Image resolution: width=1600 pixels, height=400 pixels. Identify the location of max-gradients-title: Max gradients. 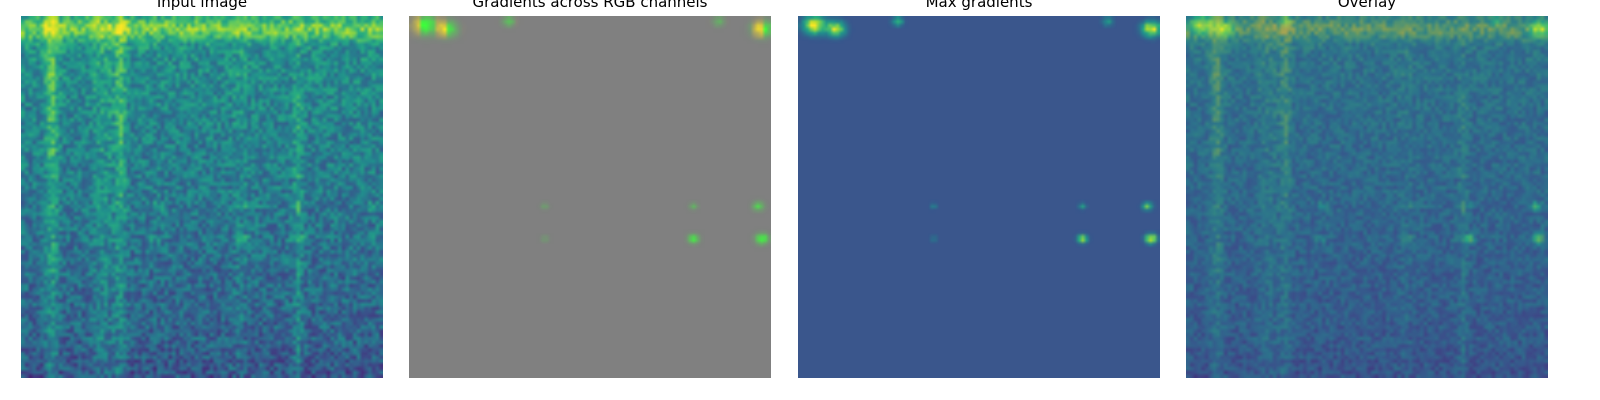
(979, 5).